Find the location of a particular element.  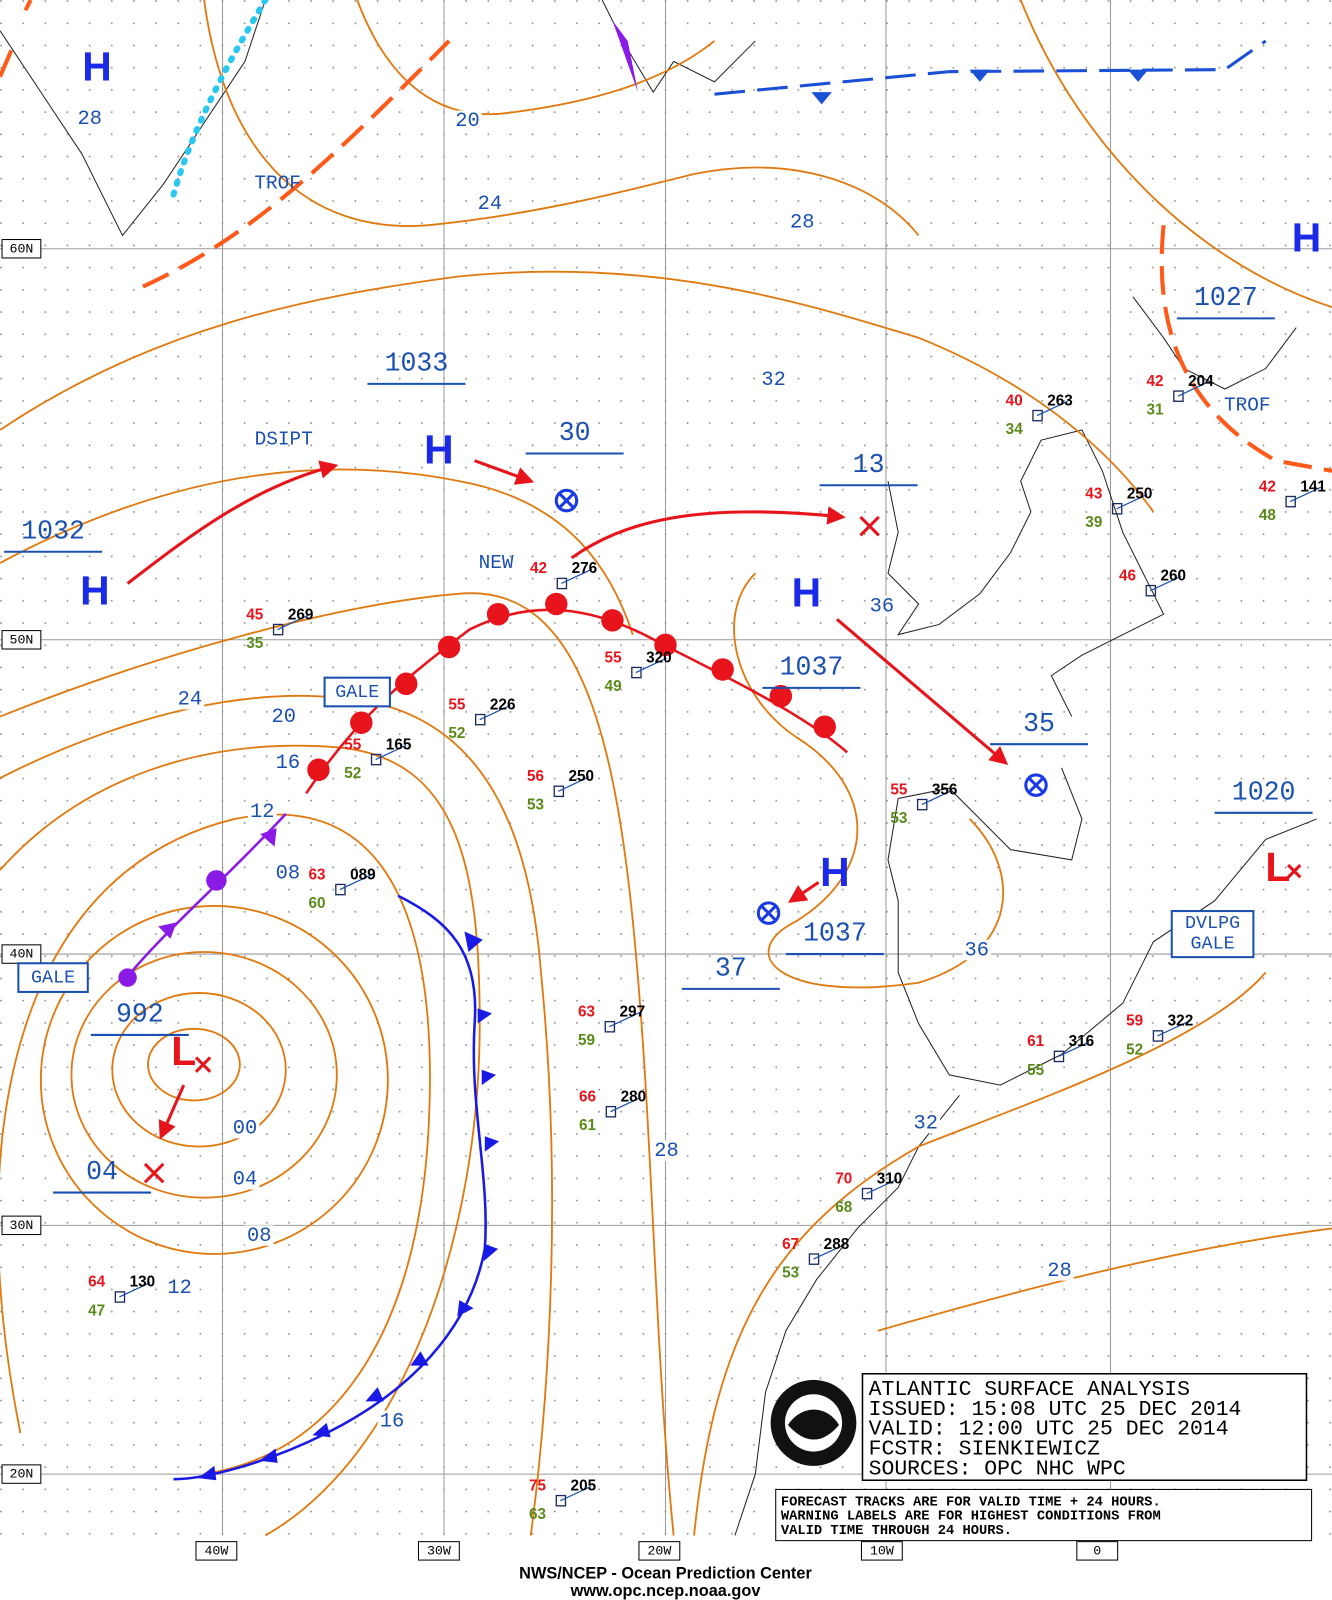

station-pressure: 260 is located at coordinates (1174, 575).